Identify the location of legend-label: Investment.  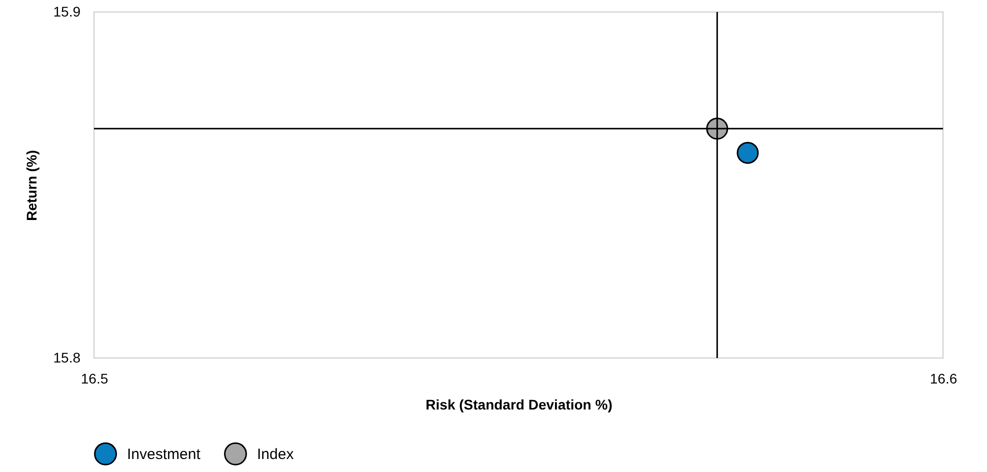
(164, 454).